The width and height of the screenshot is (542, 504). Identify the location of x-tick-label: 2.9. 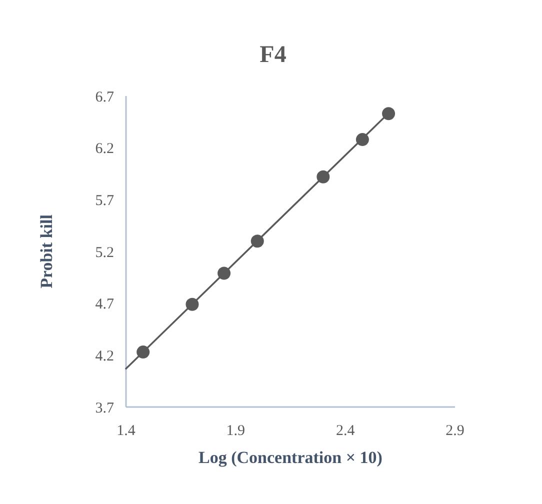
(455, 431).